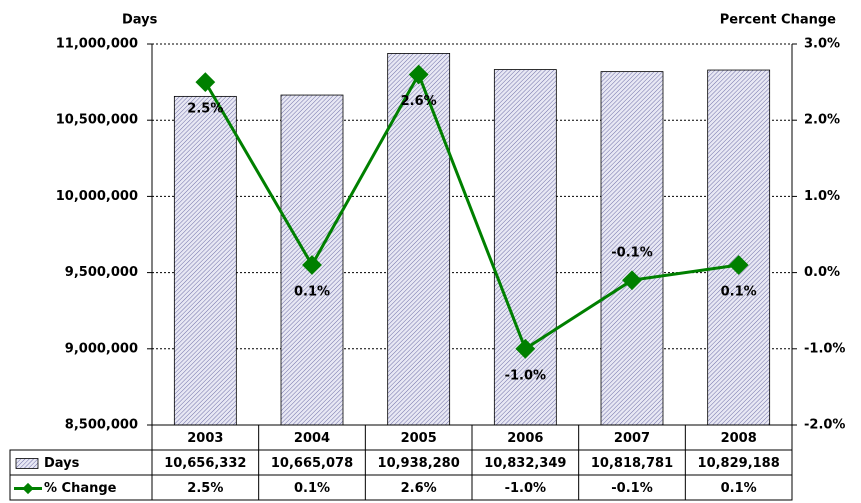  What do you see at coordinates (97, 44) in the screenshot?
I see `y-tick-label: 11,000,000` at bounding box center [97, 44].